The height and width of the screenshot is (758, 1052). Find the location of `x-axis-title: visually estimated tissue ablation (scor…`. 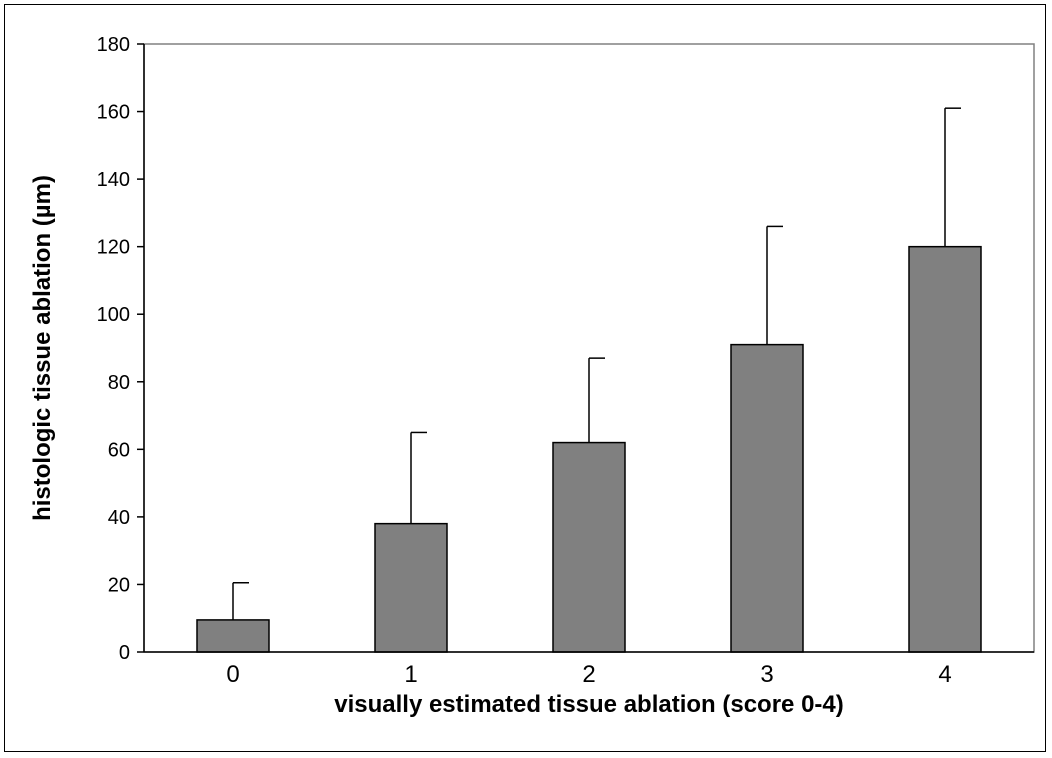

x-axis-title: visually estimated tissue ablation (scor… is located at coordinates (589, 704).